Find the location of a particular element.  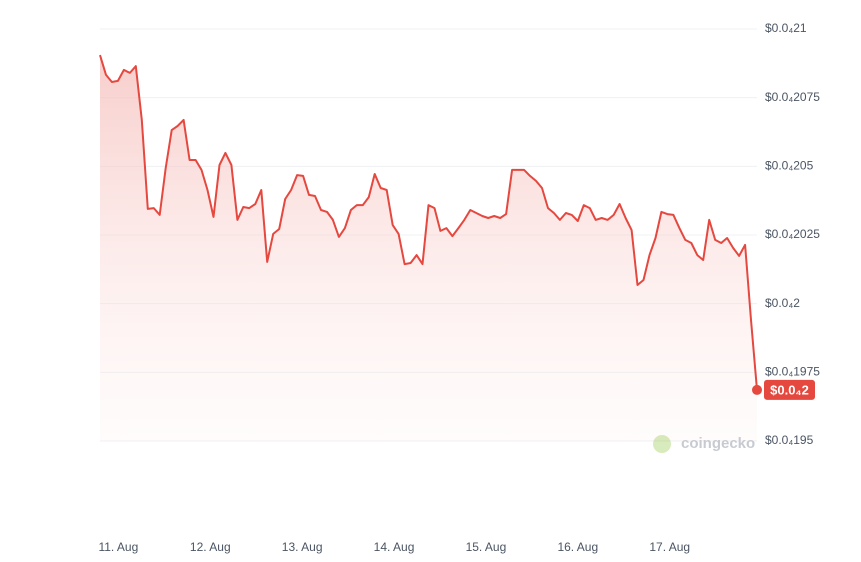

current-price-label: $0.0₄2 is located at coordinates (789, 389).